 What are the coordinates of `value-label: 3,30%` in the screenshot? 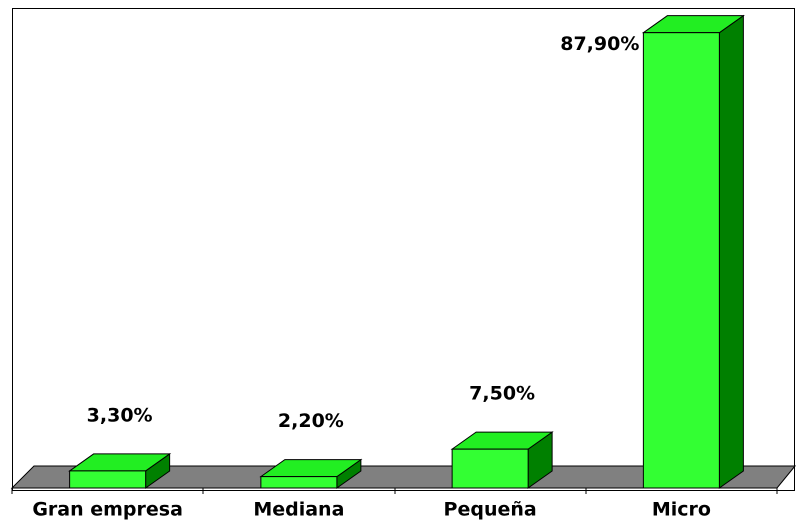 It's located at (120, 415).